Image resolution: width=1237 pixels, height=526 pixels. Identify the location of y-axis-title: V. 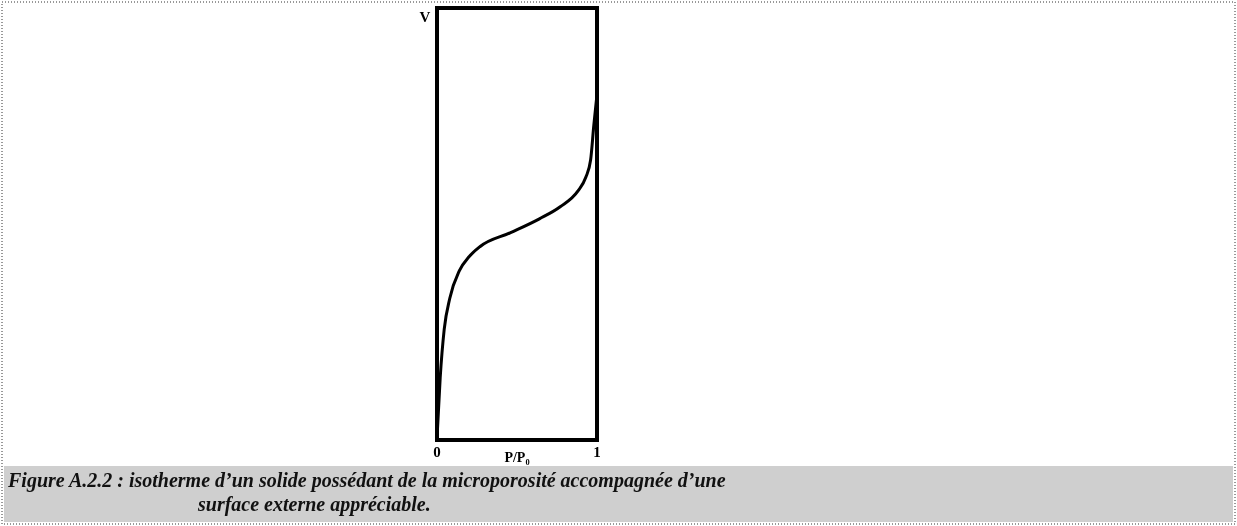
(425, 17).